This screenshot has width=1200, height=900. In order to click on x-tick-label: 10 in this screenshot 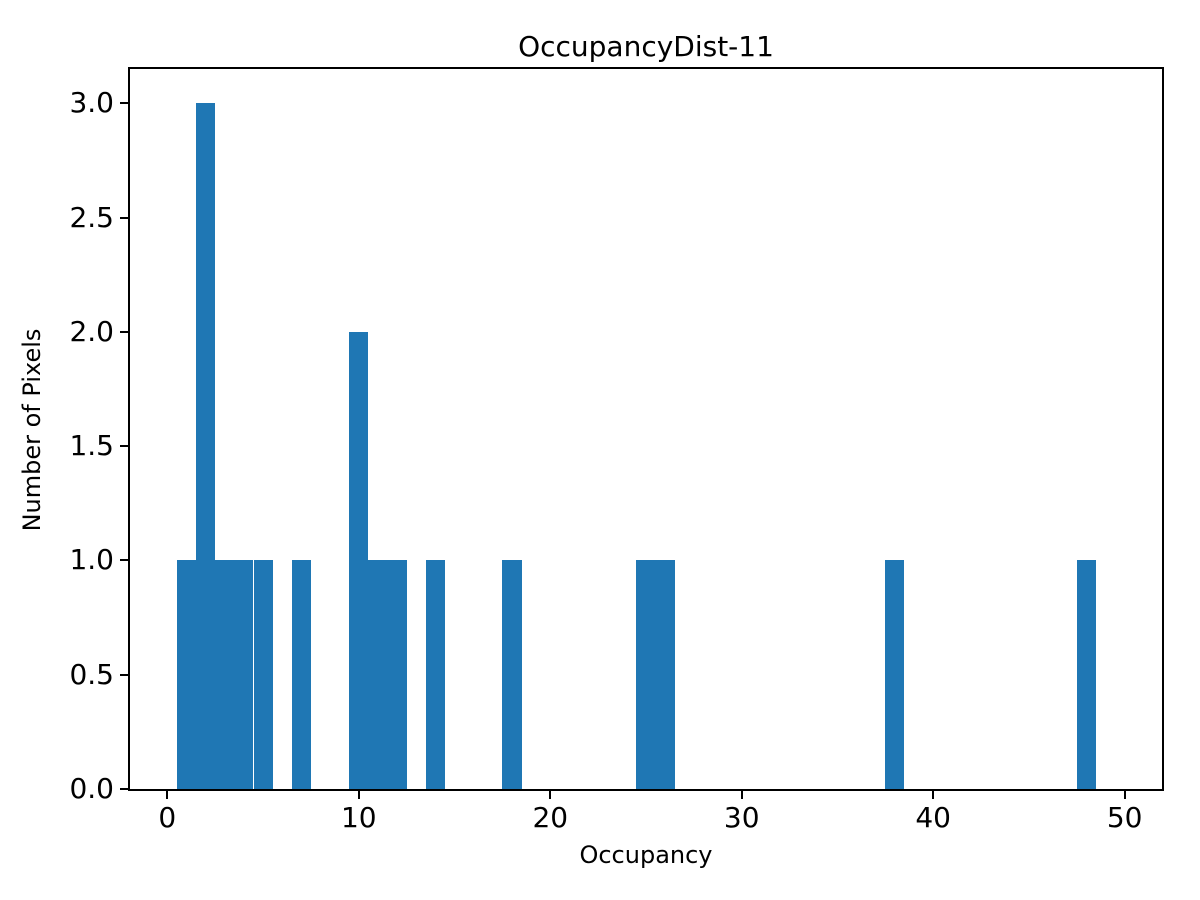, I will do `click(358, 817)`.